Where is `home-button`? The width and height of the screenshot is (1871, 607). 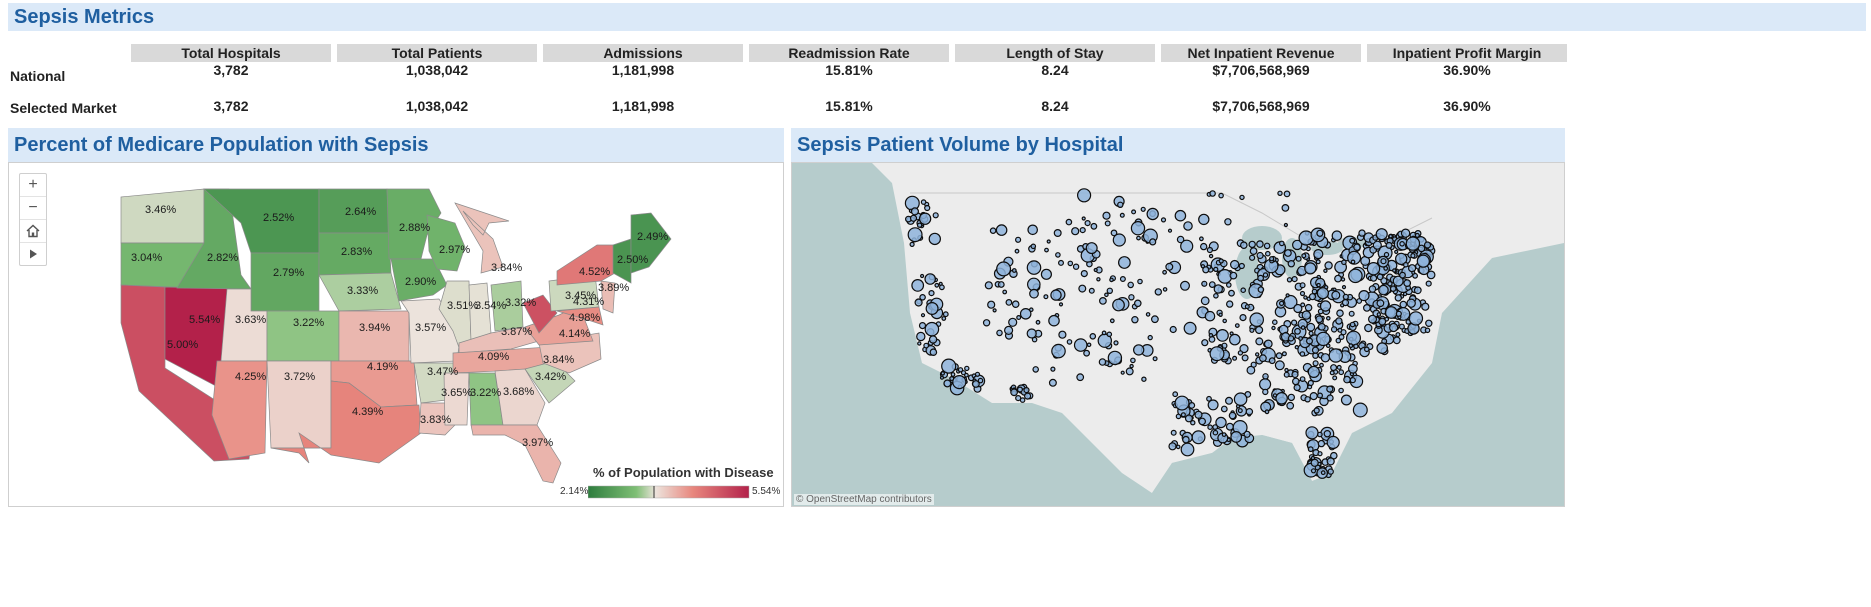
home-button is located at coordinates (33, 231).